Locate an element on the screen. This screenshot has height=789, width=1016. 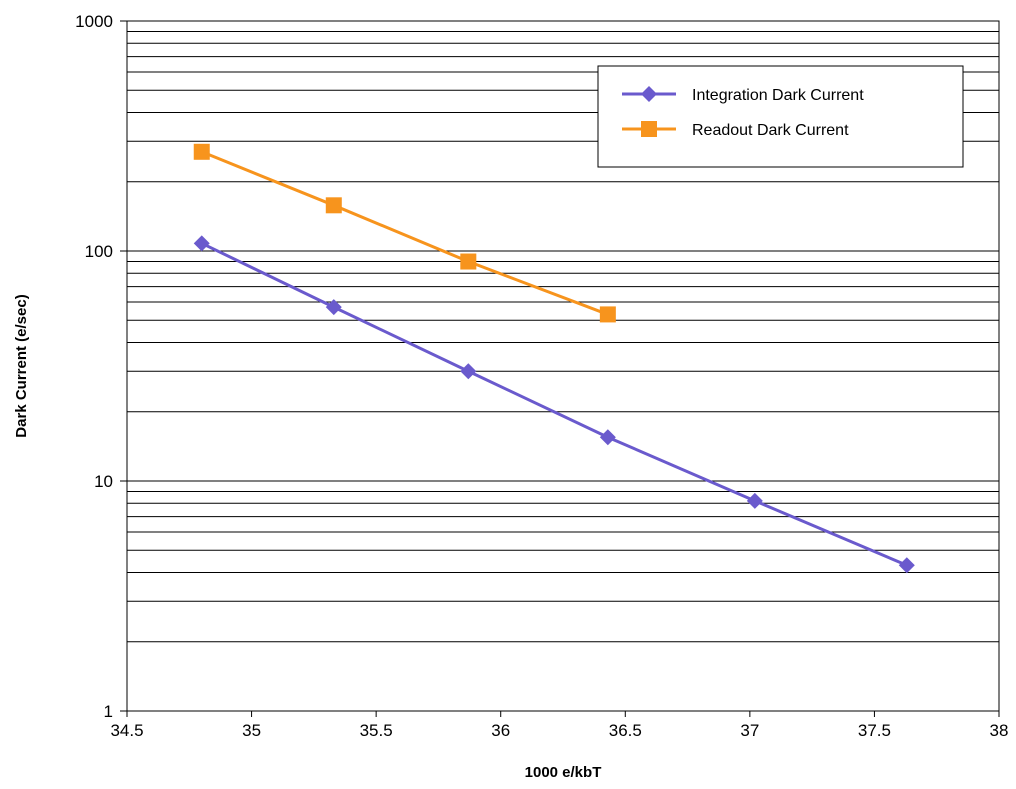
y-axis-title: Dark Current (e/sec) is located at coordinates (21, 365).